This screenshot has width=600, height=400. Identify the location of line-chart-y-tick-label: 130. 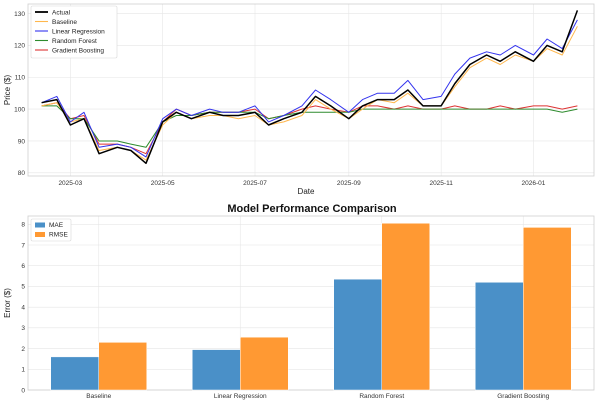
(19, 14).